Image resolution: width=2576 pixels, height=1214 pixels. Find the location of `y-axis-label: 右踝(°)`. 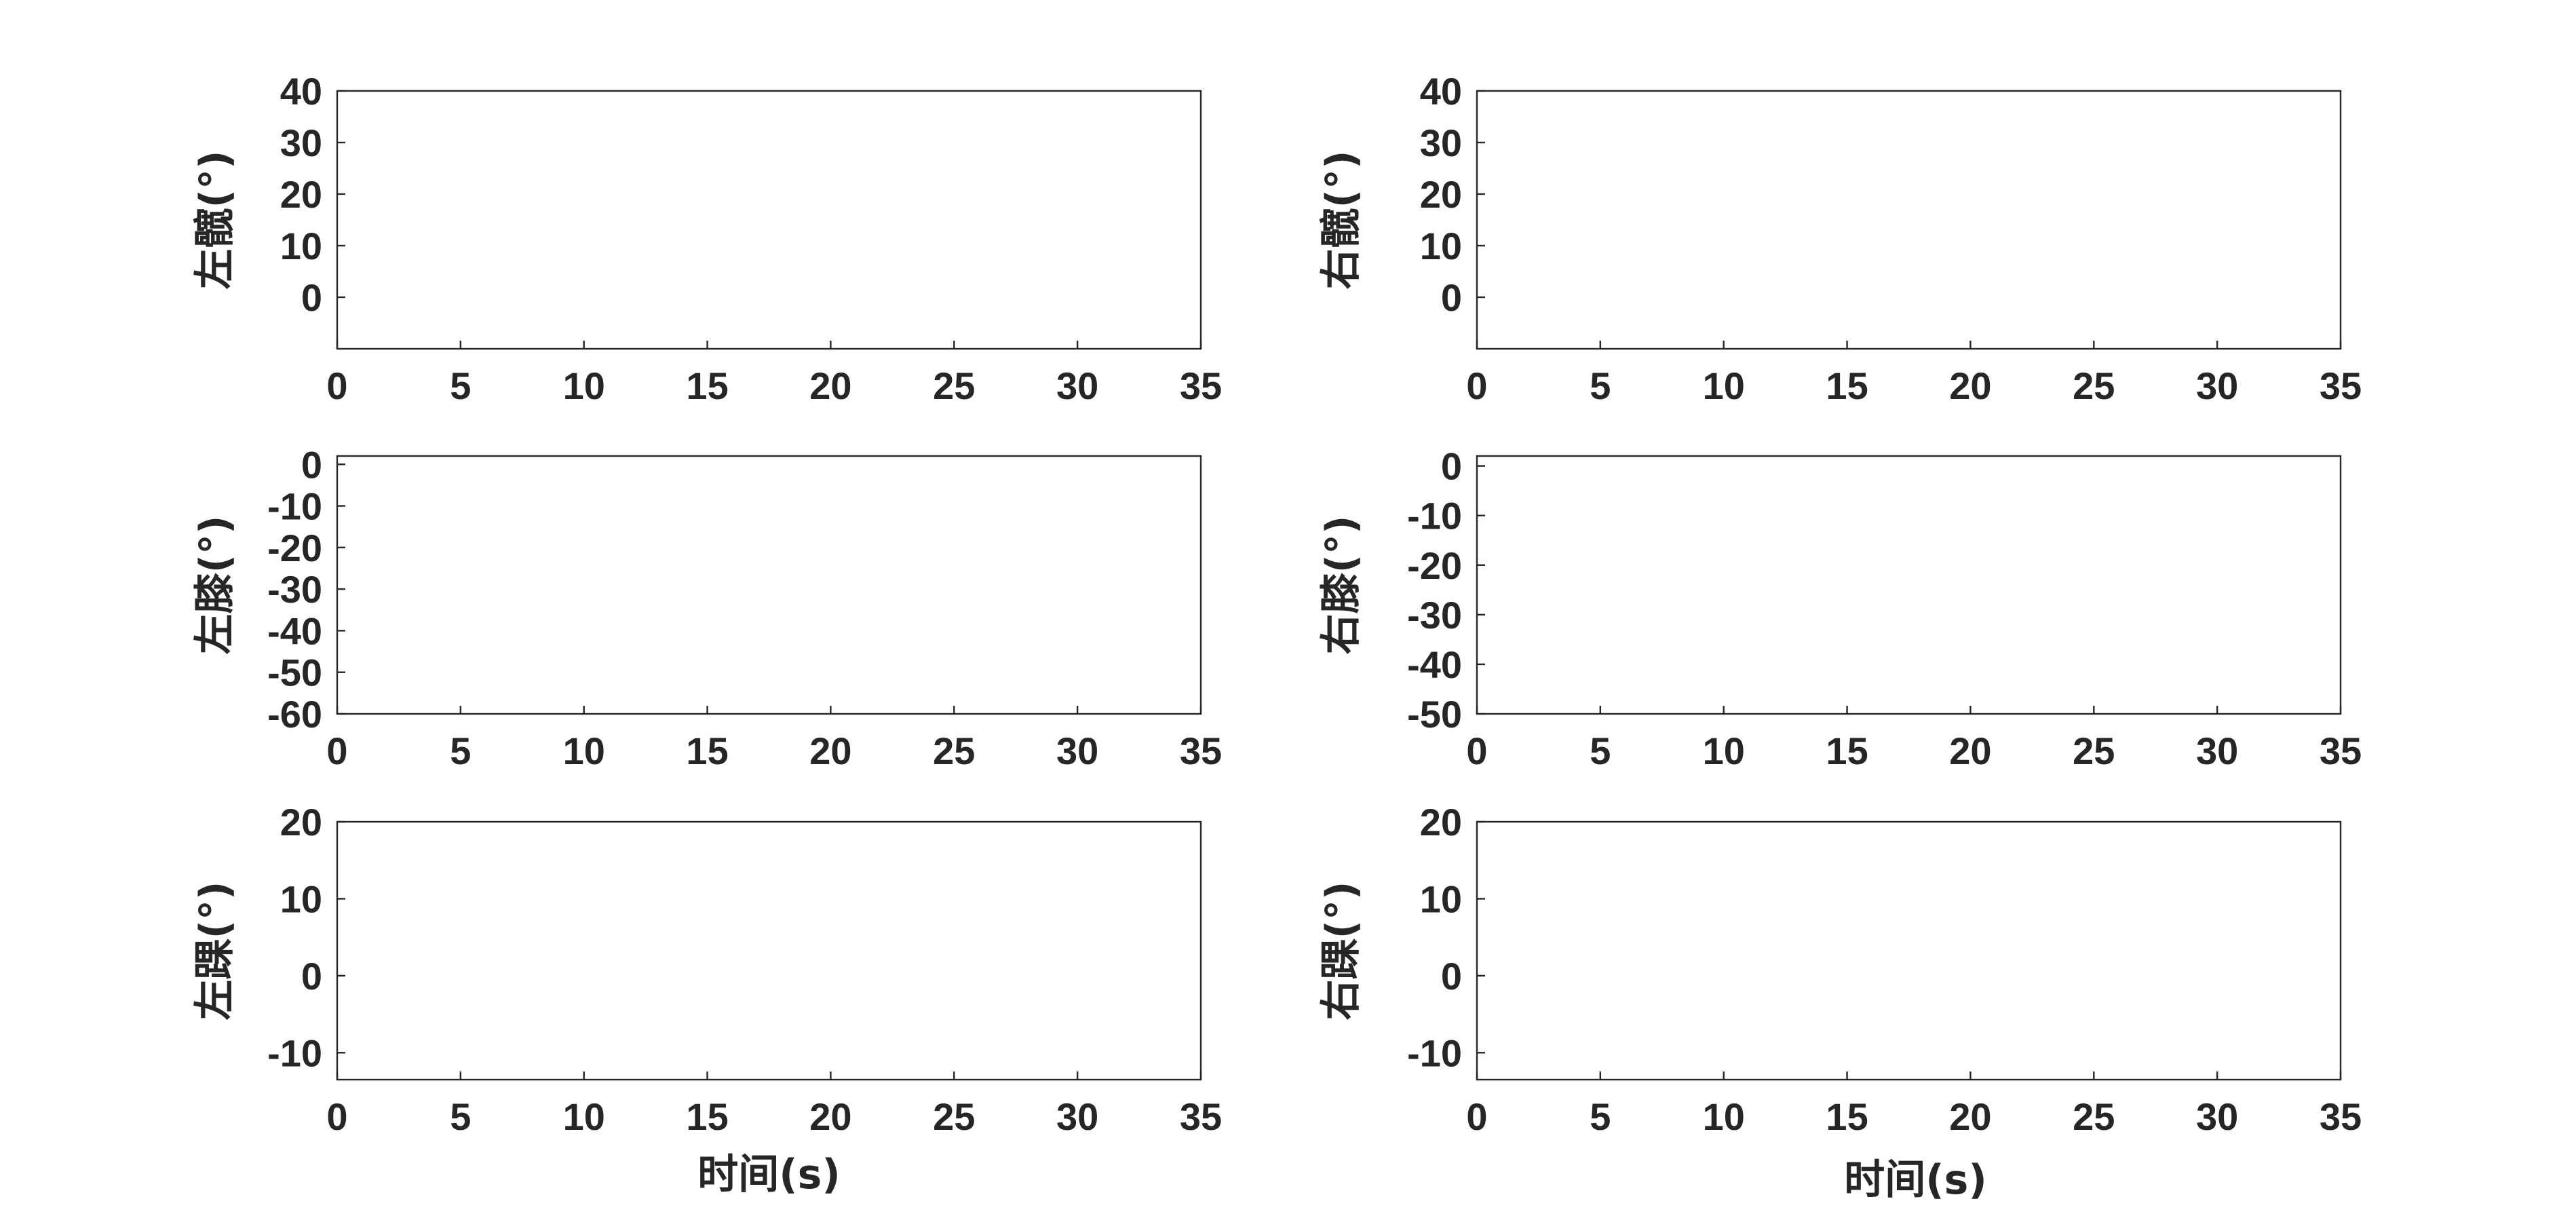

y-axis-label: 右踝(°) is located at coordinates (1341, 951).